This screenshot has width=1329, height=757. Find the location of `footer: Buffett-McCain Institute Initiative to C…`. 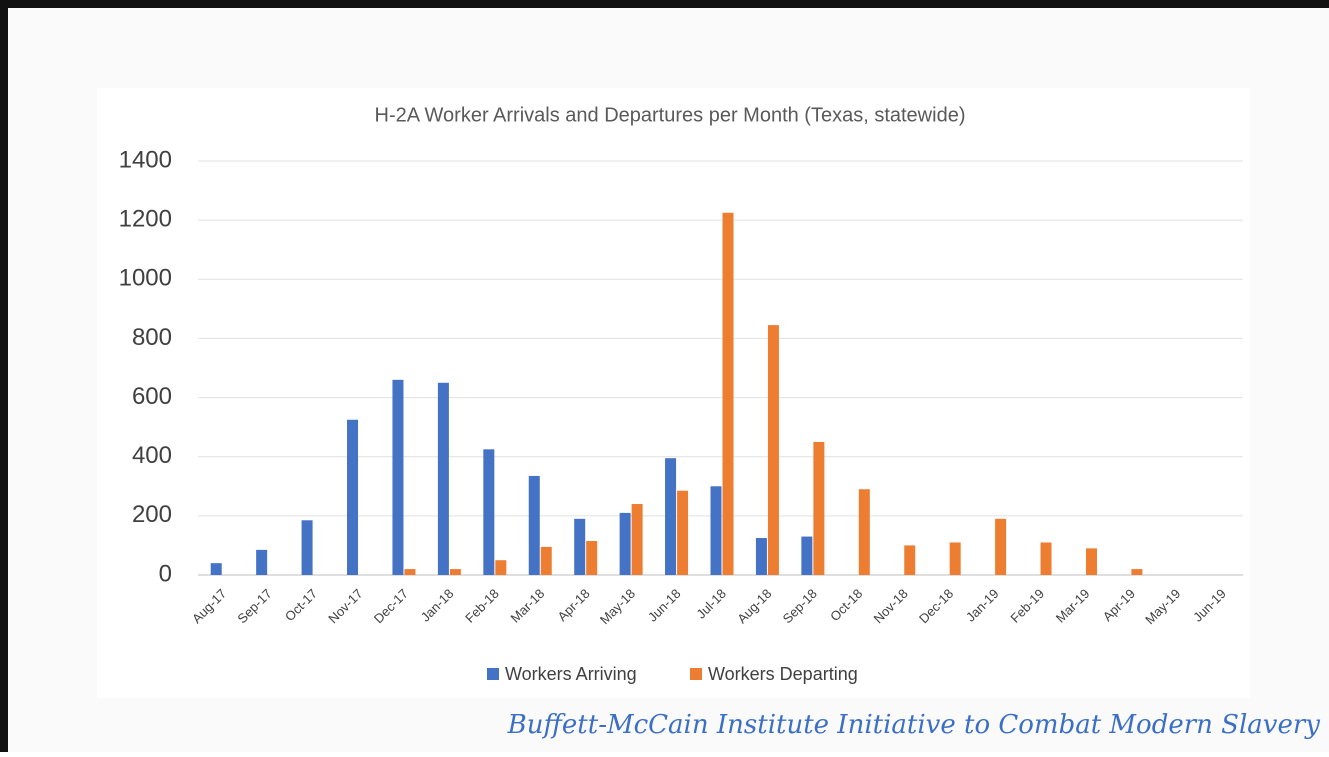

footer: Buffett-McCain Institute Initiative to C… is located at coordinates (914, 725).